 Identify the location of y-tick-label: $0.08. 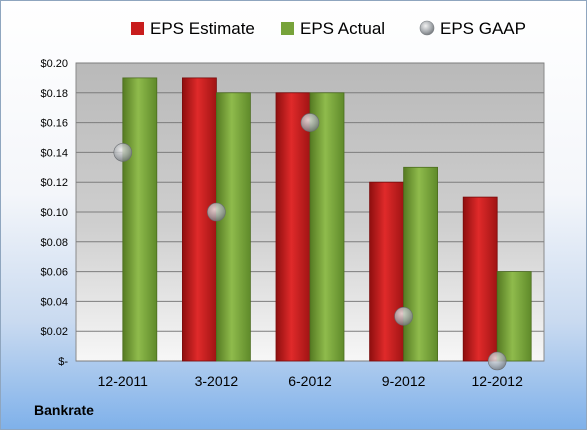
(54, 243).